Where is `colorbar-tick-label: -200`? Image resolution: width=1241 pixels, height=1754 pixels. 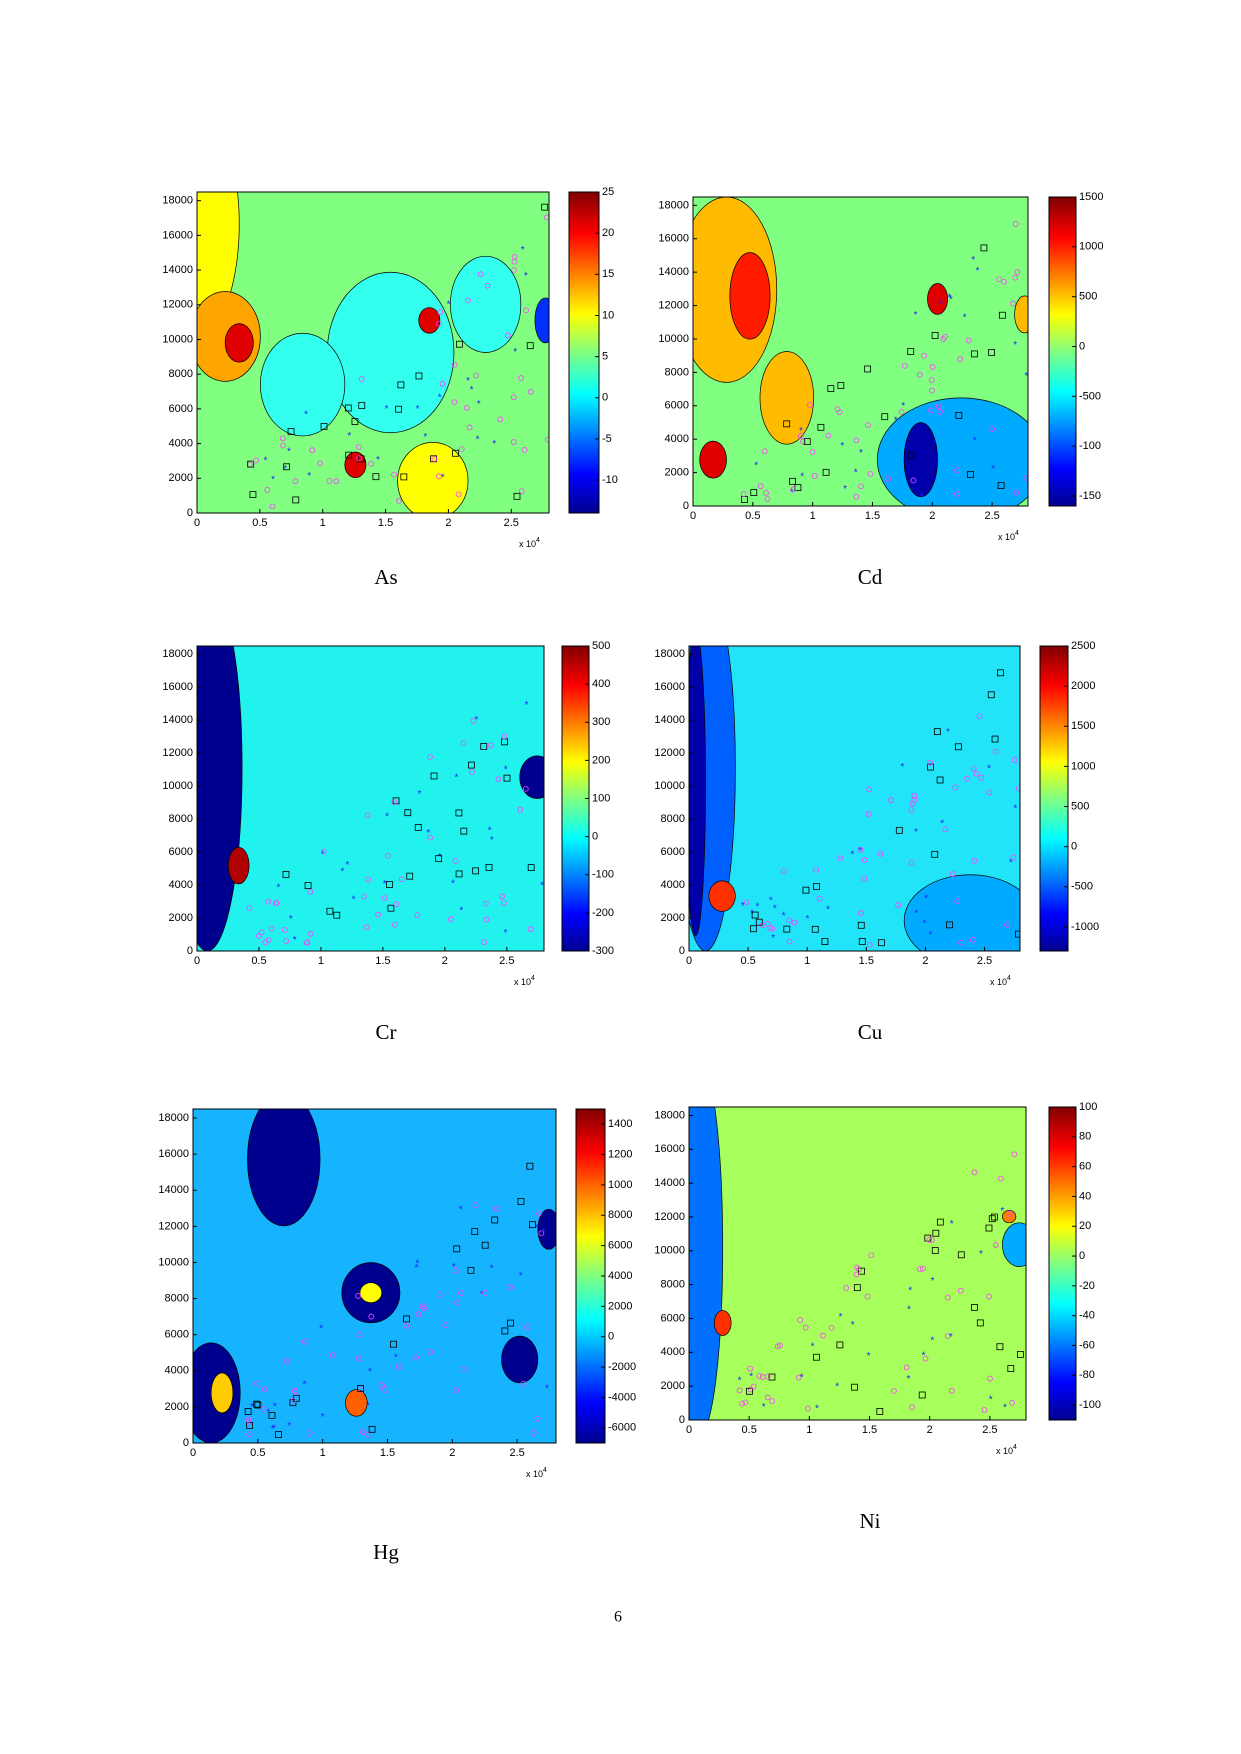
colorbar-tick-label: -200 is located at coordinates (603, 913).